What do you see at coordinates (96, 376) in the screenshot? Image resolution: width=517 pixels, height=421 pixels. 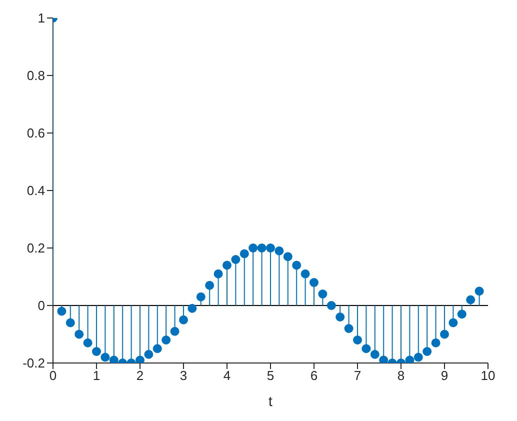 I see `x-tick-label: 1` at bounding box center [96, 376].